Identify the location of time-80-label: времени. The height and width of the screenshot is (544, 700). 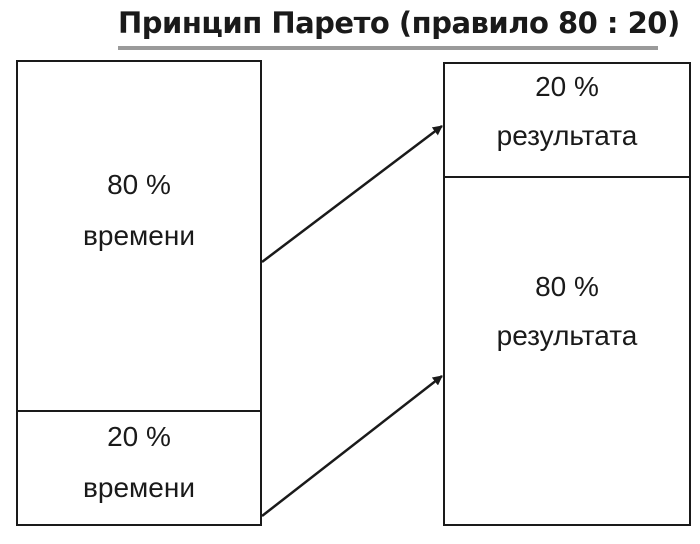
(139, 235).